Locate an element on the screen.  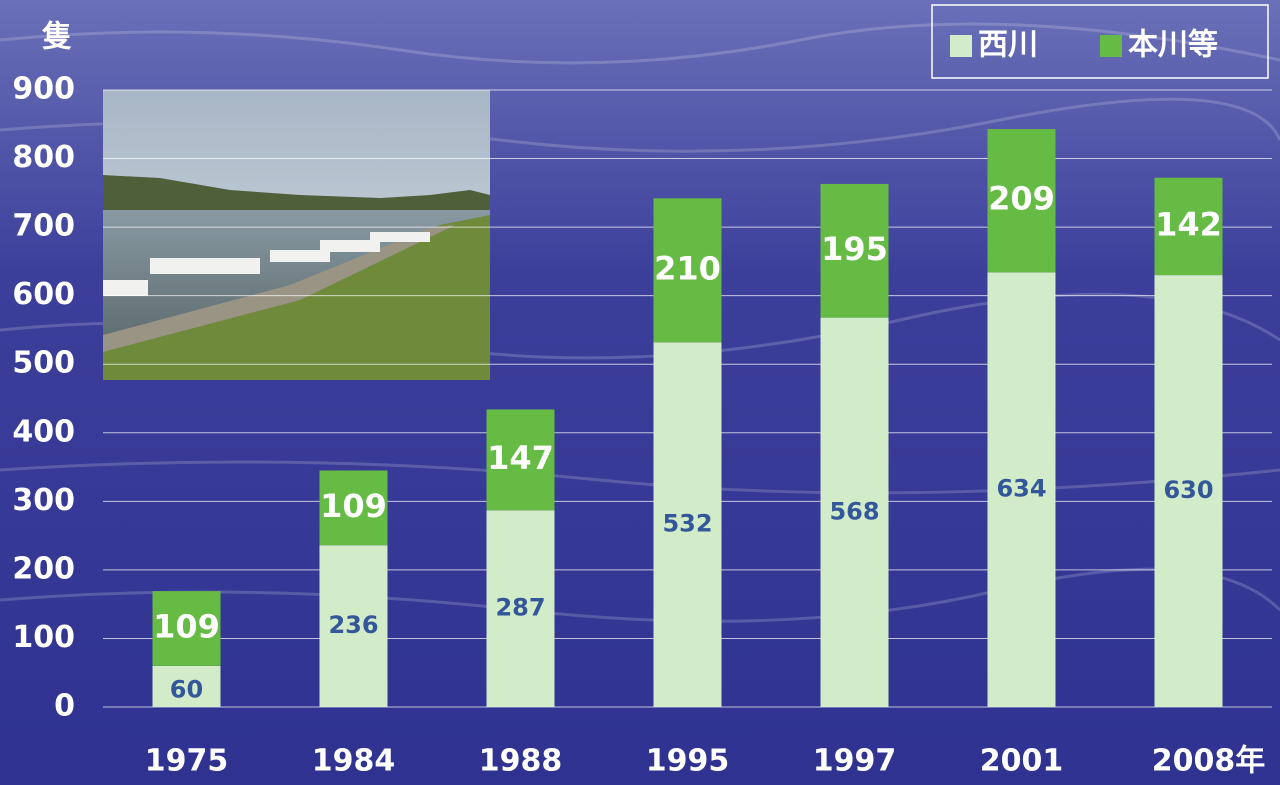
value-label: 634 is located at coordinates (1021, 489).